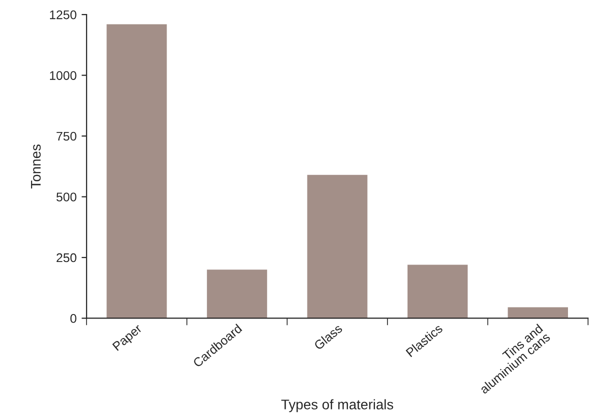 This screenshot has height=416, width=597. What do you see at coordinates (63, 15) in the screenshot?
I see `y-tick-label: 1250` at bounding box center [63, 15].